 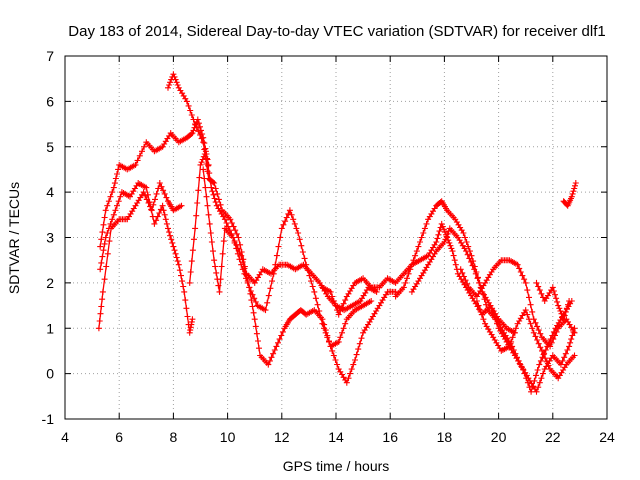 I want to click on y-tick-label: 1, so click(x=50, y=328).